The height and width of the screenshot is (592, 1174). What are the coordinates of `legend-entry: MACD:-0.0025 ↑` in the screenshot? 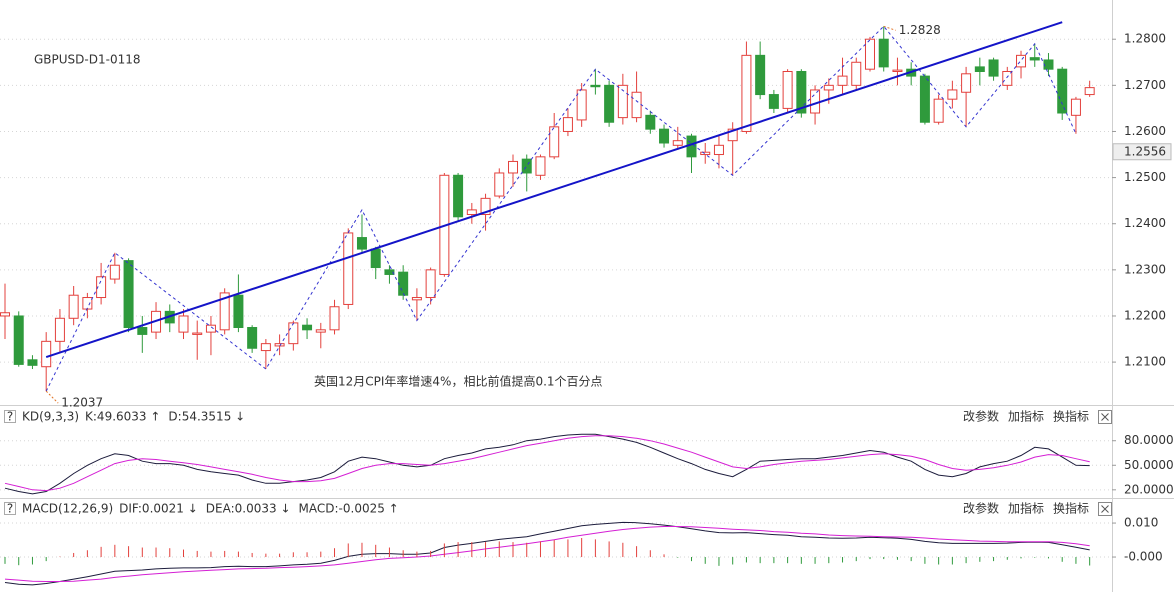 It's located at (349, 509).